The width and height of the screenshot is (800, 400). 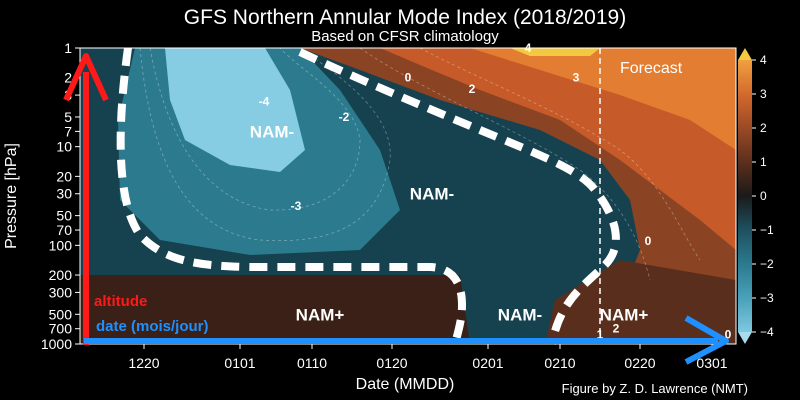 What do you see at coordinates (61, 245) in the screenshot?
I see `y-tick-label: 100` at bounding box center [61, 245].